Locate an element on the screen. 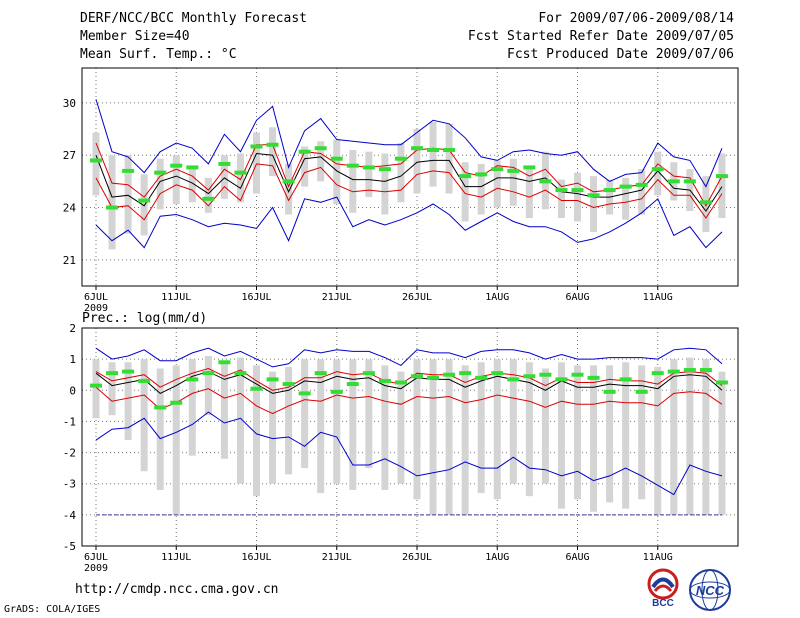 The height and width of the screenshot is (618, 800). forecast-started-date: Fcst Started Refer Date 2009/07/05 is located at coordinates (600, 36).